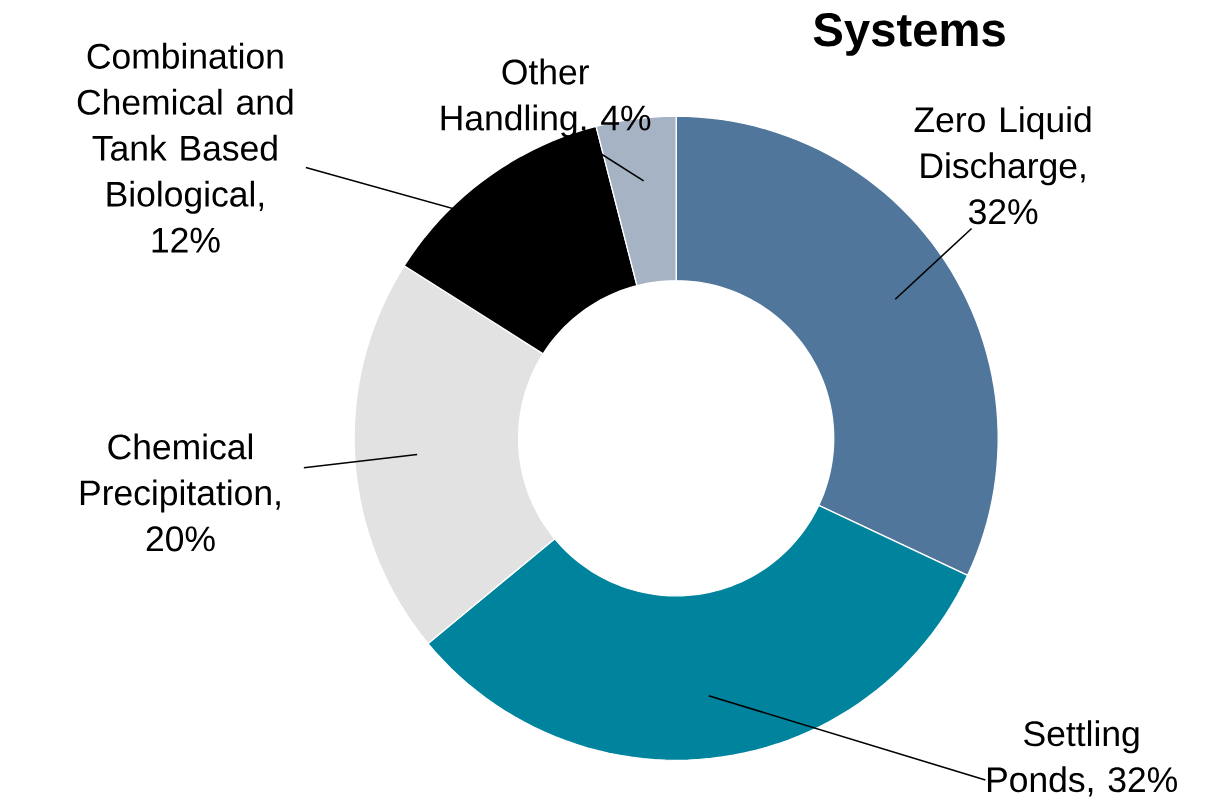 The image size is (1207, 803). Describe the element at coordinates (180, 492) in the screenshot. I see `slice-label: Chemical Precipitation, 20%` at that location.